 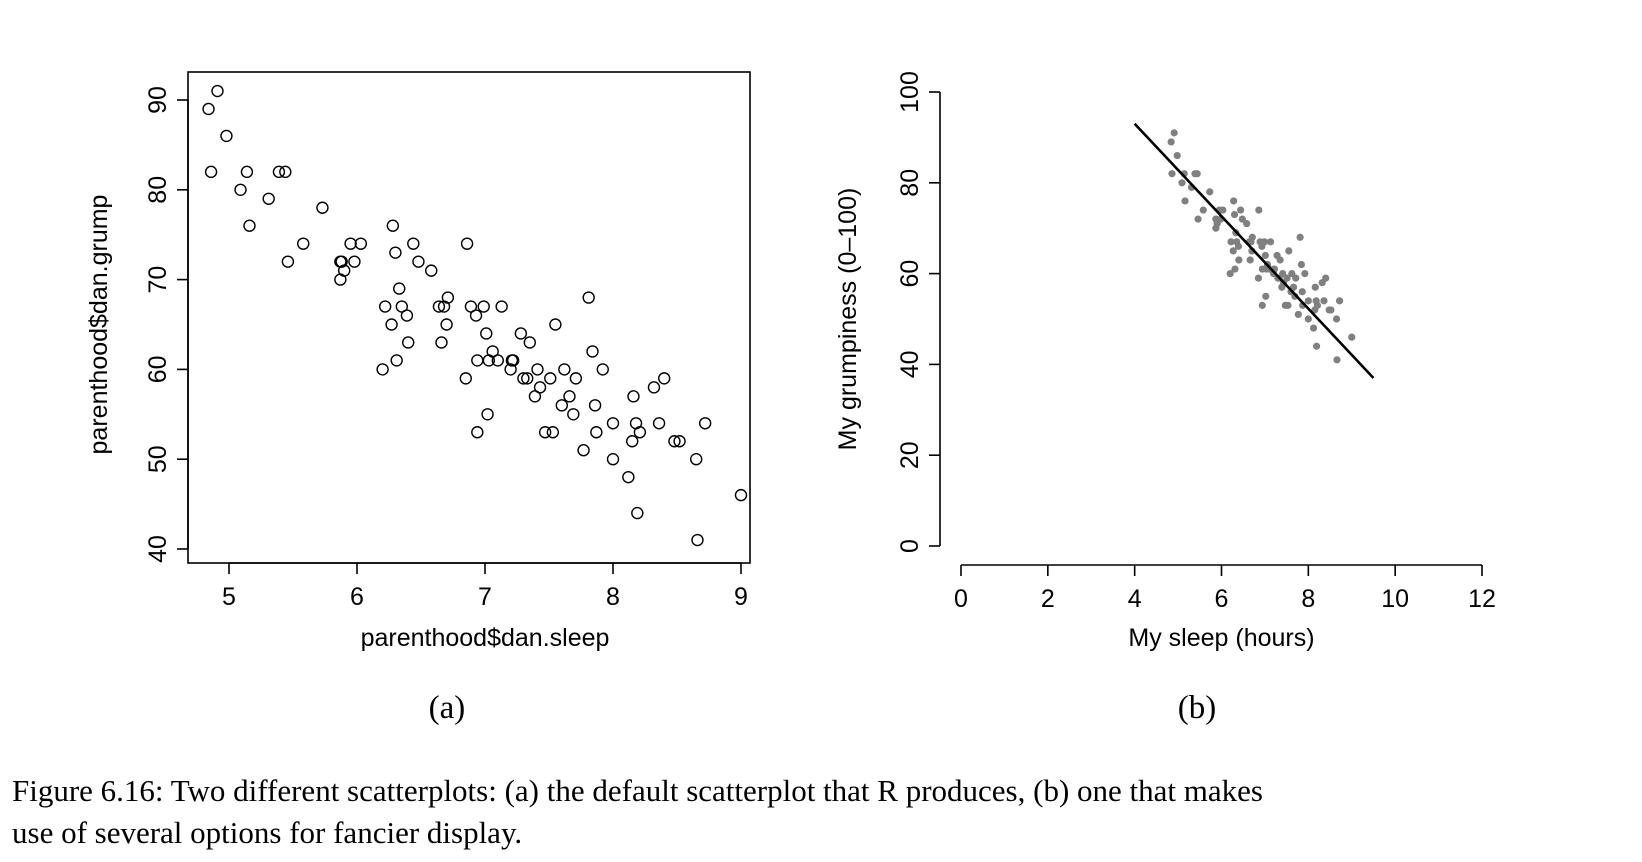 What do you see at coordinates (1308, 599) in the screenshot?
I see `x-tick-label: 8` at bounding box center [1308, 599].